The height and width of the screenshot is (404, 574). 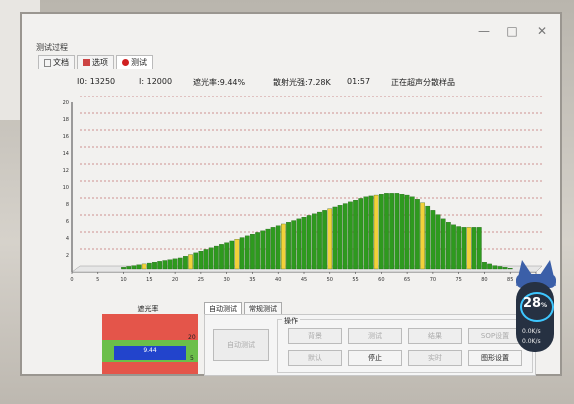 What do you see at coordinates (407, 280) in the screenshot?
I see `x-tick-label: 65` at bounding box center [407, 280].